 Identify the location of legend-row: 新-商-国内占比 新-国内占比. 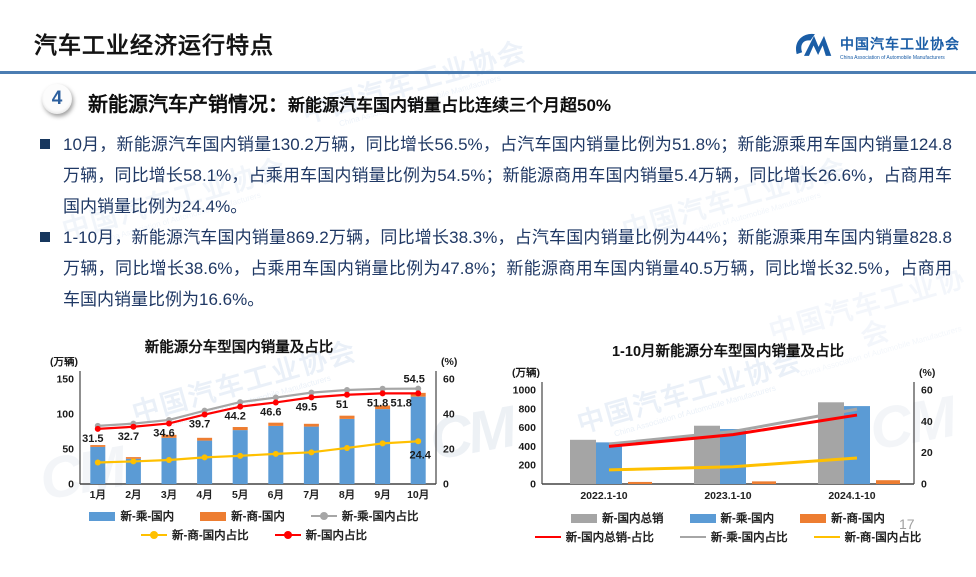
(254, 535).